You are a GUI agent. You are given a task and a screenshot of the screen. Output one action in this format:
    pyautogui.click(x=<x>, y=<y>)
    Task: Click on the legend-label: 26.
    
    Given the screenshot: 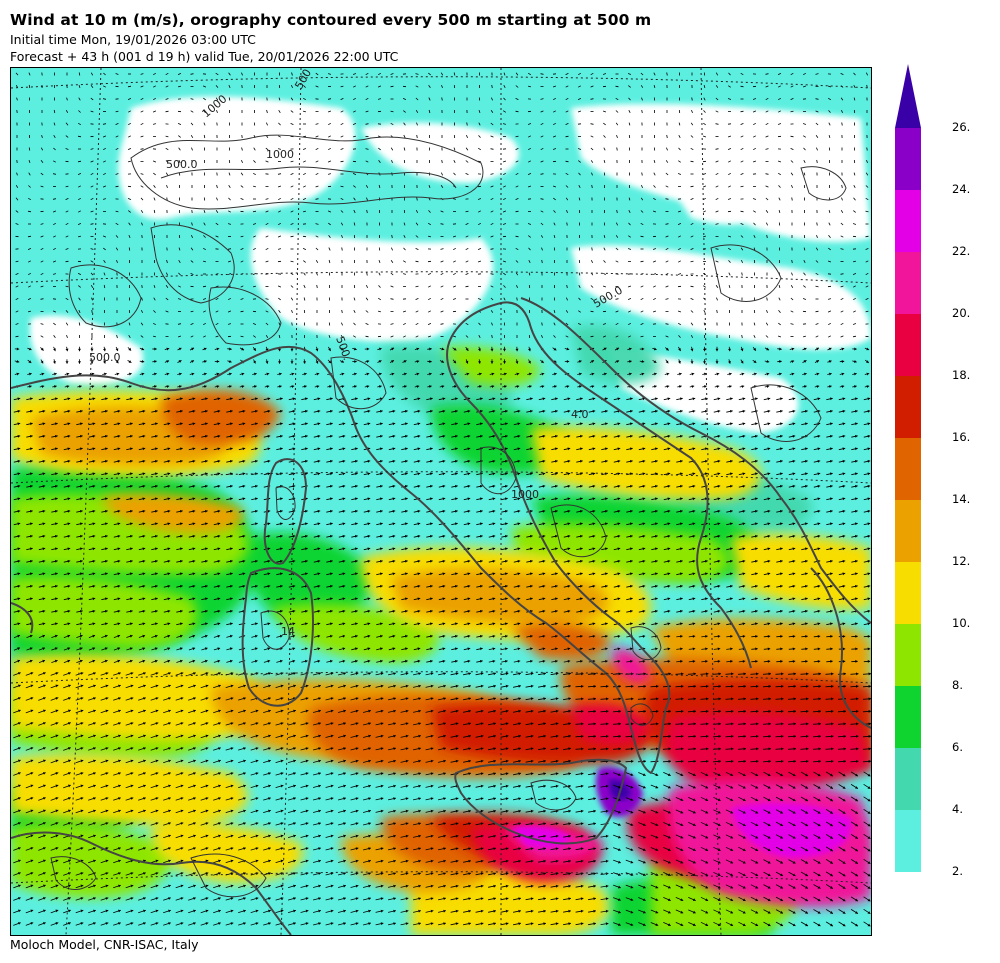 What is the action you would take?
    pyautogui.click(x=961, y=127)
    